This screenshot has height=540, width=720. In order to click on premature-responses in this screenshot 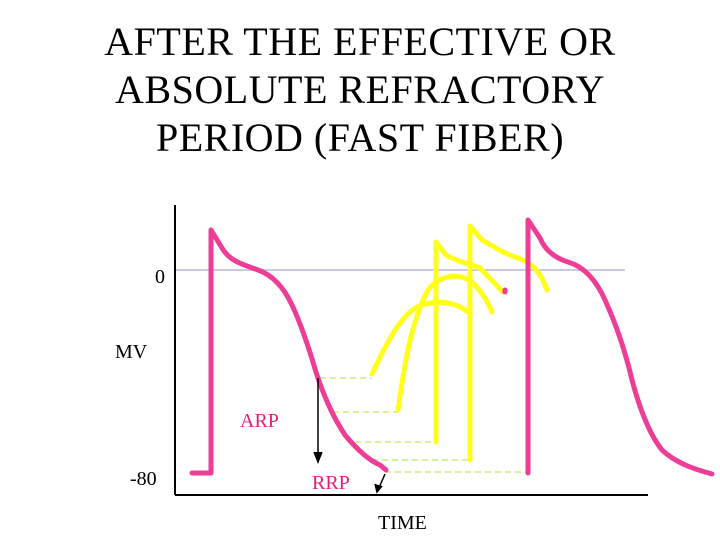, I will do `click(459, 343)`.